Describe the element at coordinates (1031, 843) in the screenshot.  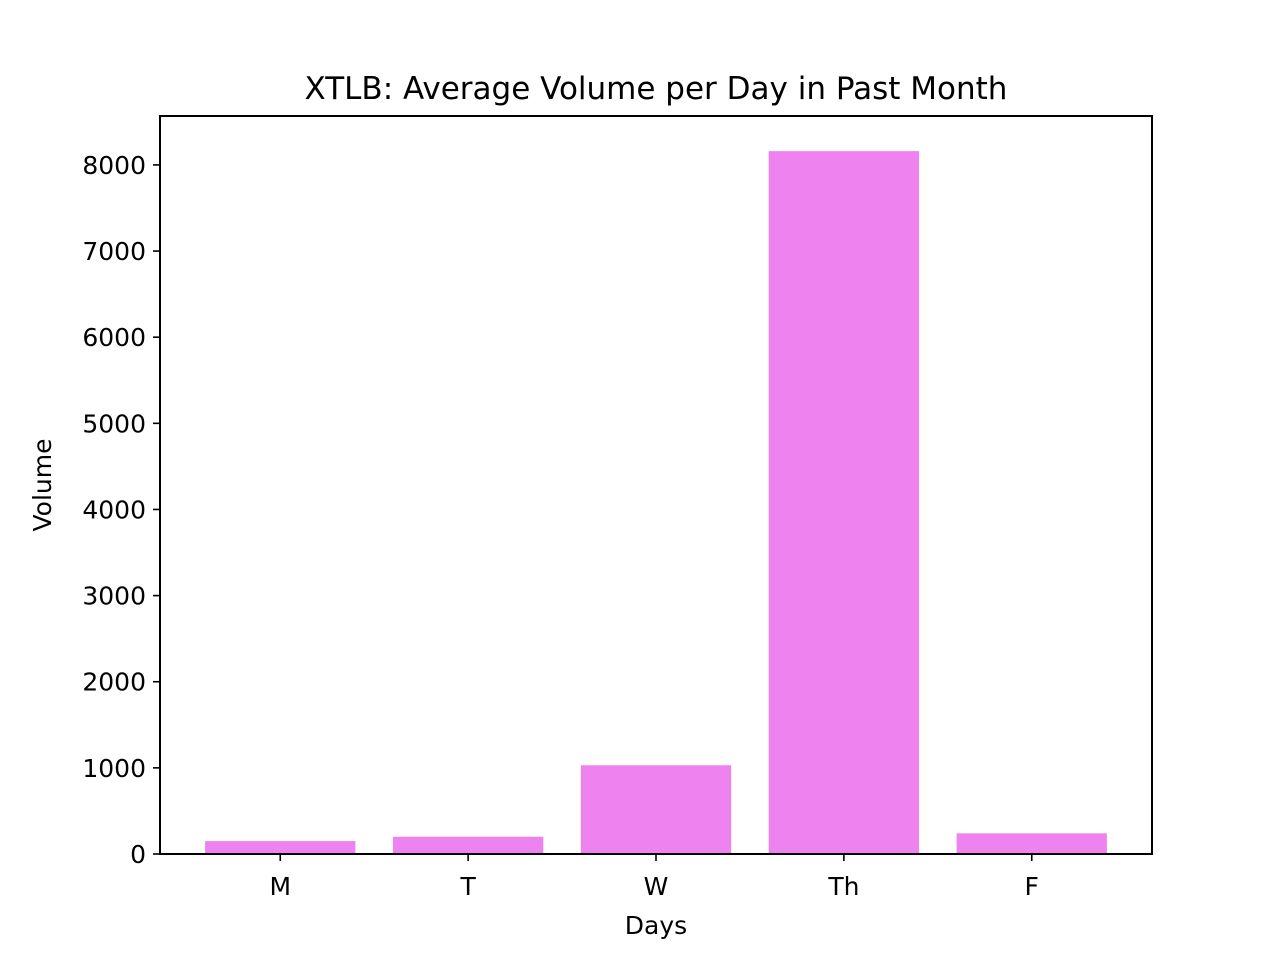
I see `bar-f` at that location.